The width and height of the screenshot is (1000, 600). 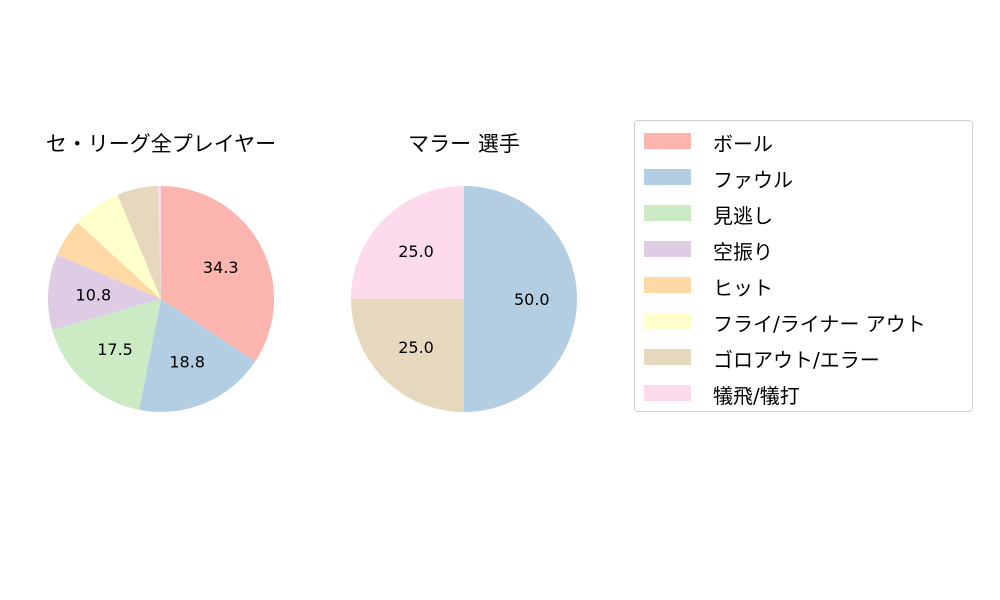 What do you see at coordinates (756, 396) in the screenshot?
I see `legend-label: 犠飛/犠打` at bounding box center [756, 396].